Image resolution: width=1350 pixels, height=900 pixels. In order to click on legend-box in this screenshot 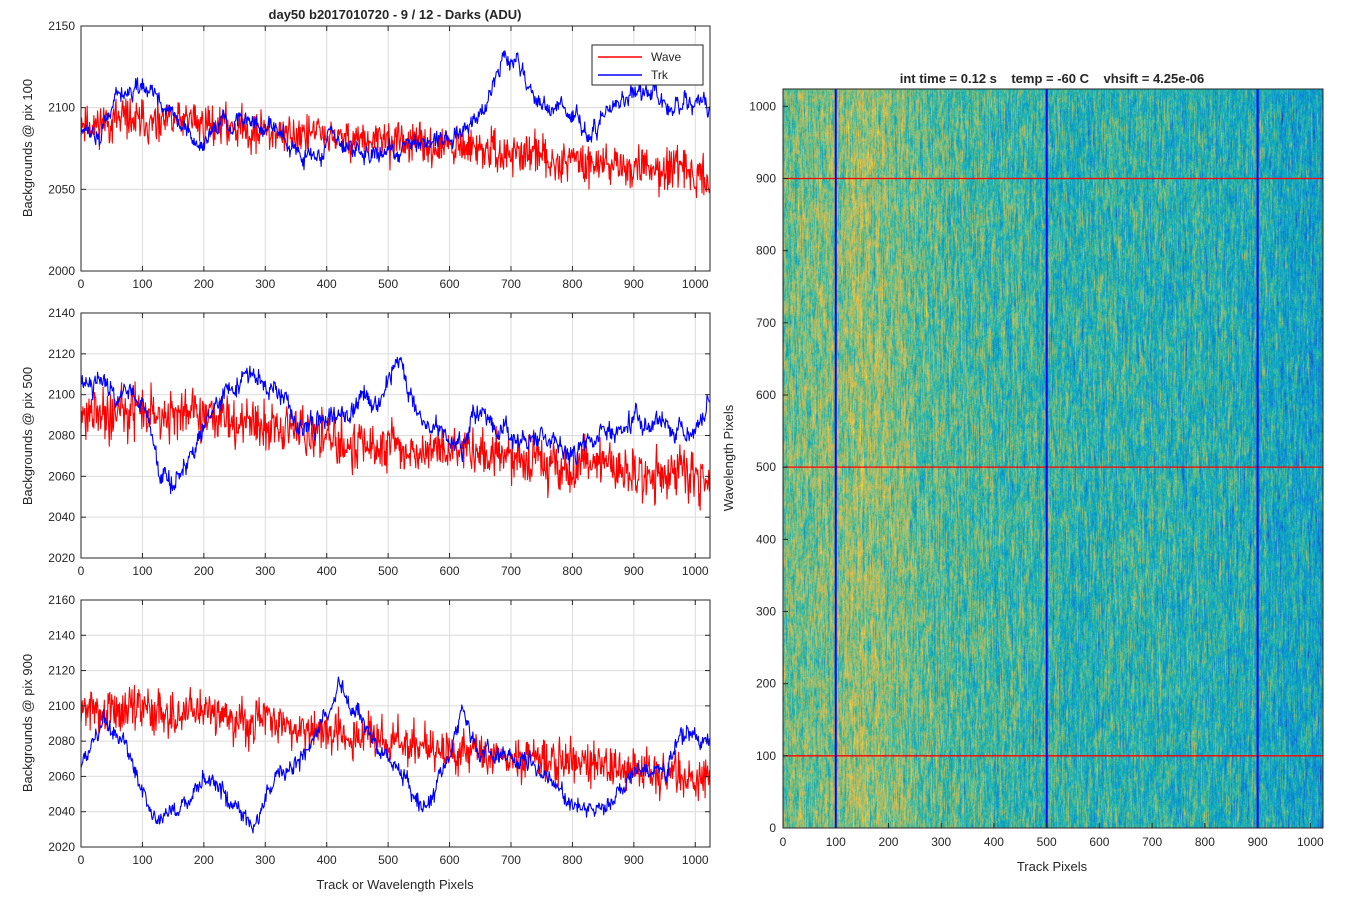, I will do `click(647, 65)`.